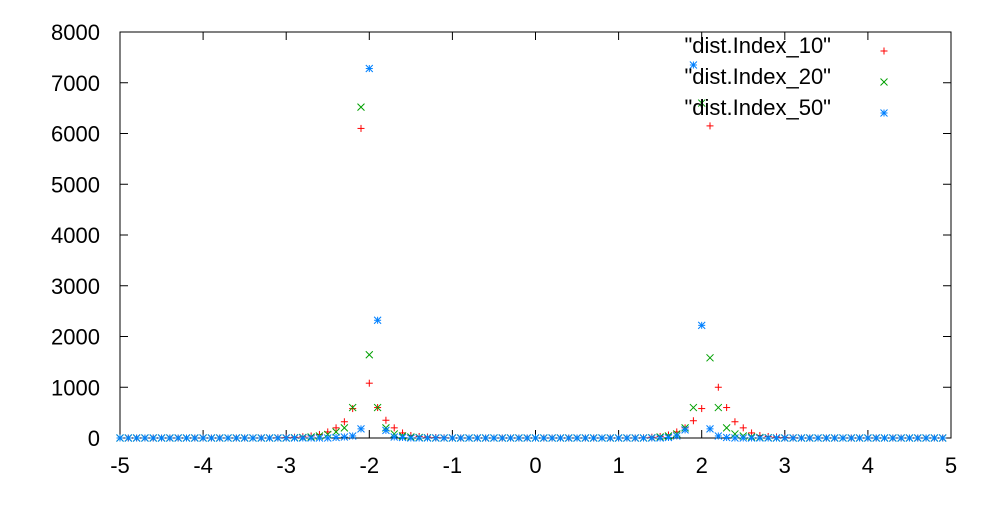  Describe the element at coordinates (75, 286) in the screenshot. I see `y-tick-label: 3000` at that location.